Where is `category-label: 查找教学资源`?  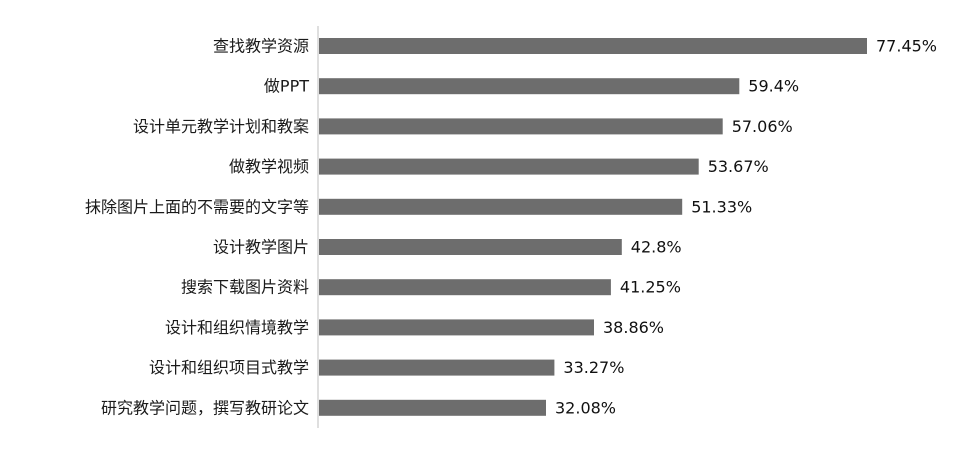
category-label: 查找教学资源 is located at coordinates (261, 46).